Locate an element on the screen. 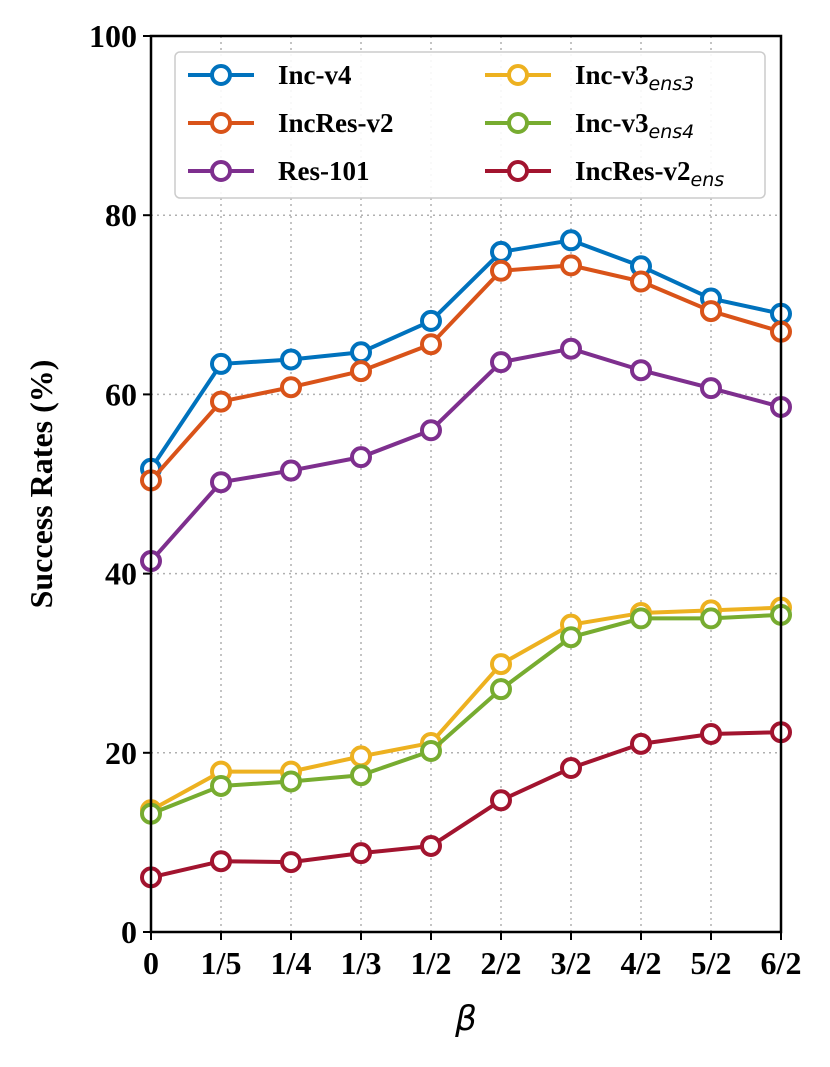  x-tick-label: 4/2 is located at coordinates (641, 963).